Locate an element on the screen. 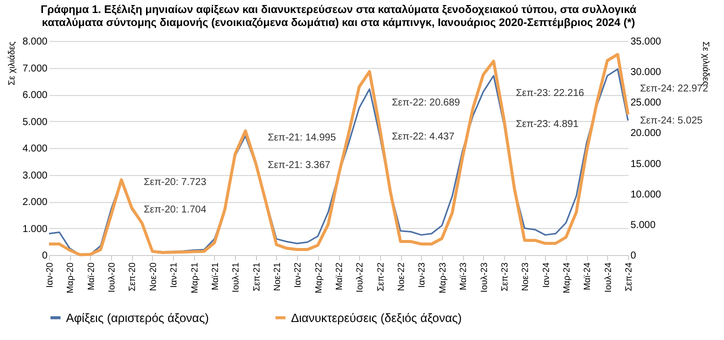 This screenshot has height=340, width=724. x-tick-label: Σεπ-22 is located at coordinates (380, 277).